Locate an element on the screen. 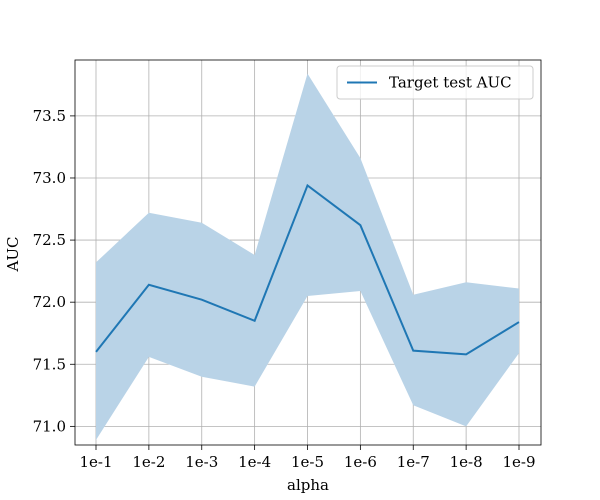  y-tick-label: 73.5 is located at coordinates (49, 116).